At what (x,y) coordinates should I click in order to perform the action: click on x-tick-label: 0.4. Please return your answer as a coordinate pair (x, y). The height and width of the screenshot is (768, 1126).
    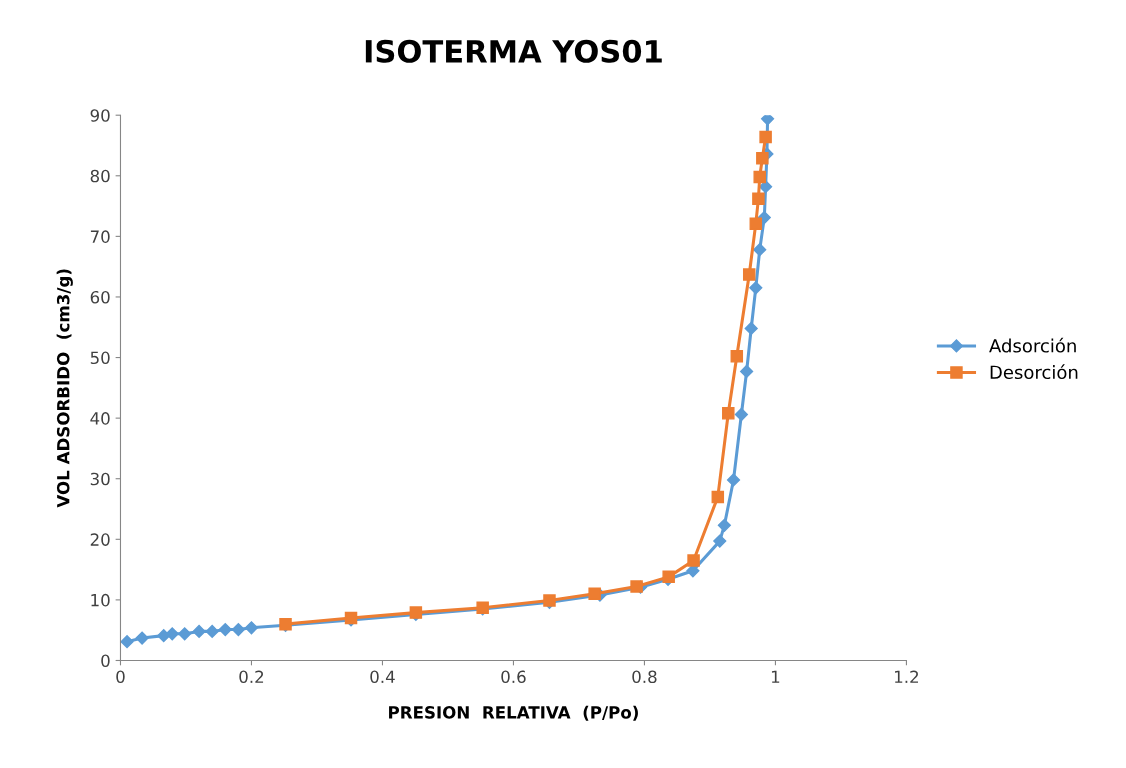
    Looking at the image, I should click on (382, 677).